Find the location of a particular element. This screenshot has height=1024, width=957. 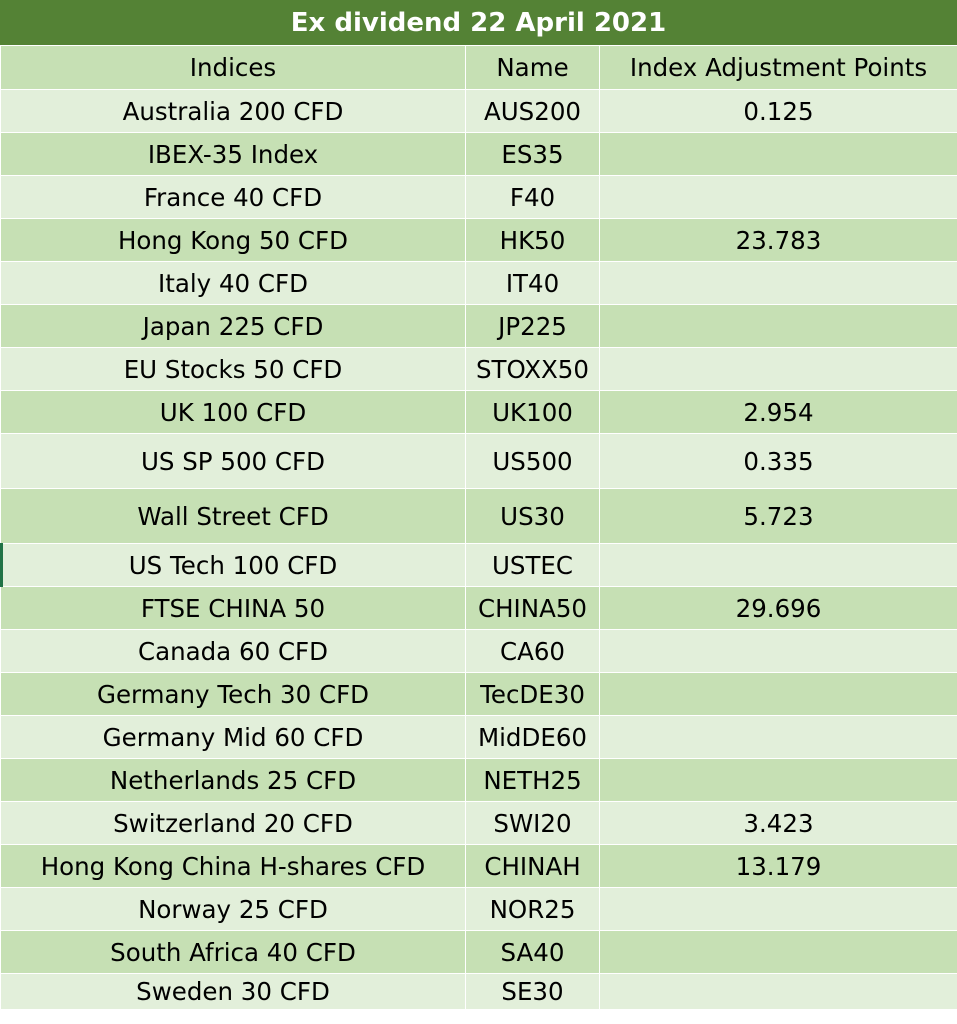

cell-name: IT40 is located at coordinates (532, 283).